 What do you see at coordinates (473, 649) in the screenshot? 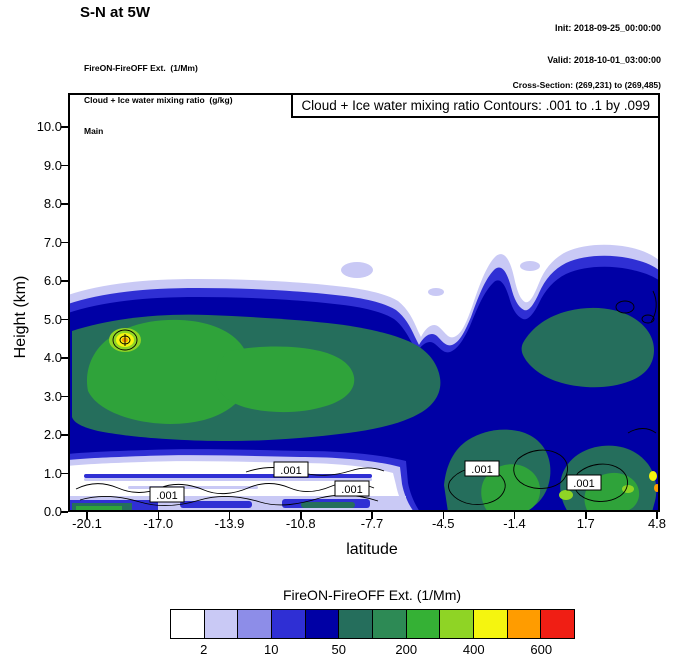
I see `colorbar-tick-label: 400` at bounding box center [473, 649].